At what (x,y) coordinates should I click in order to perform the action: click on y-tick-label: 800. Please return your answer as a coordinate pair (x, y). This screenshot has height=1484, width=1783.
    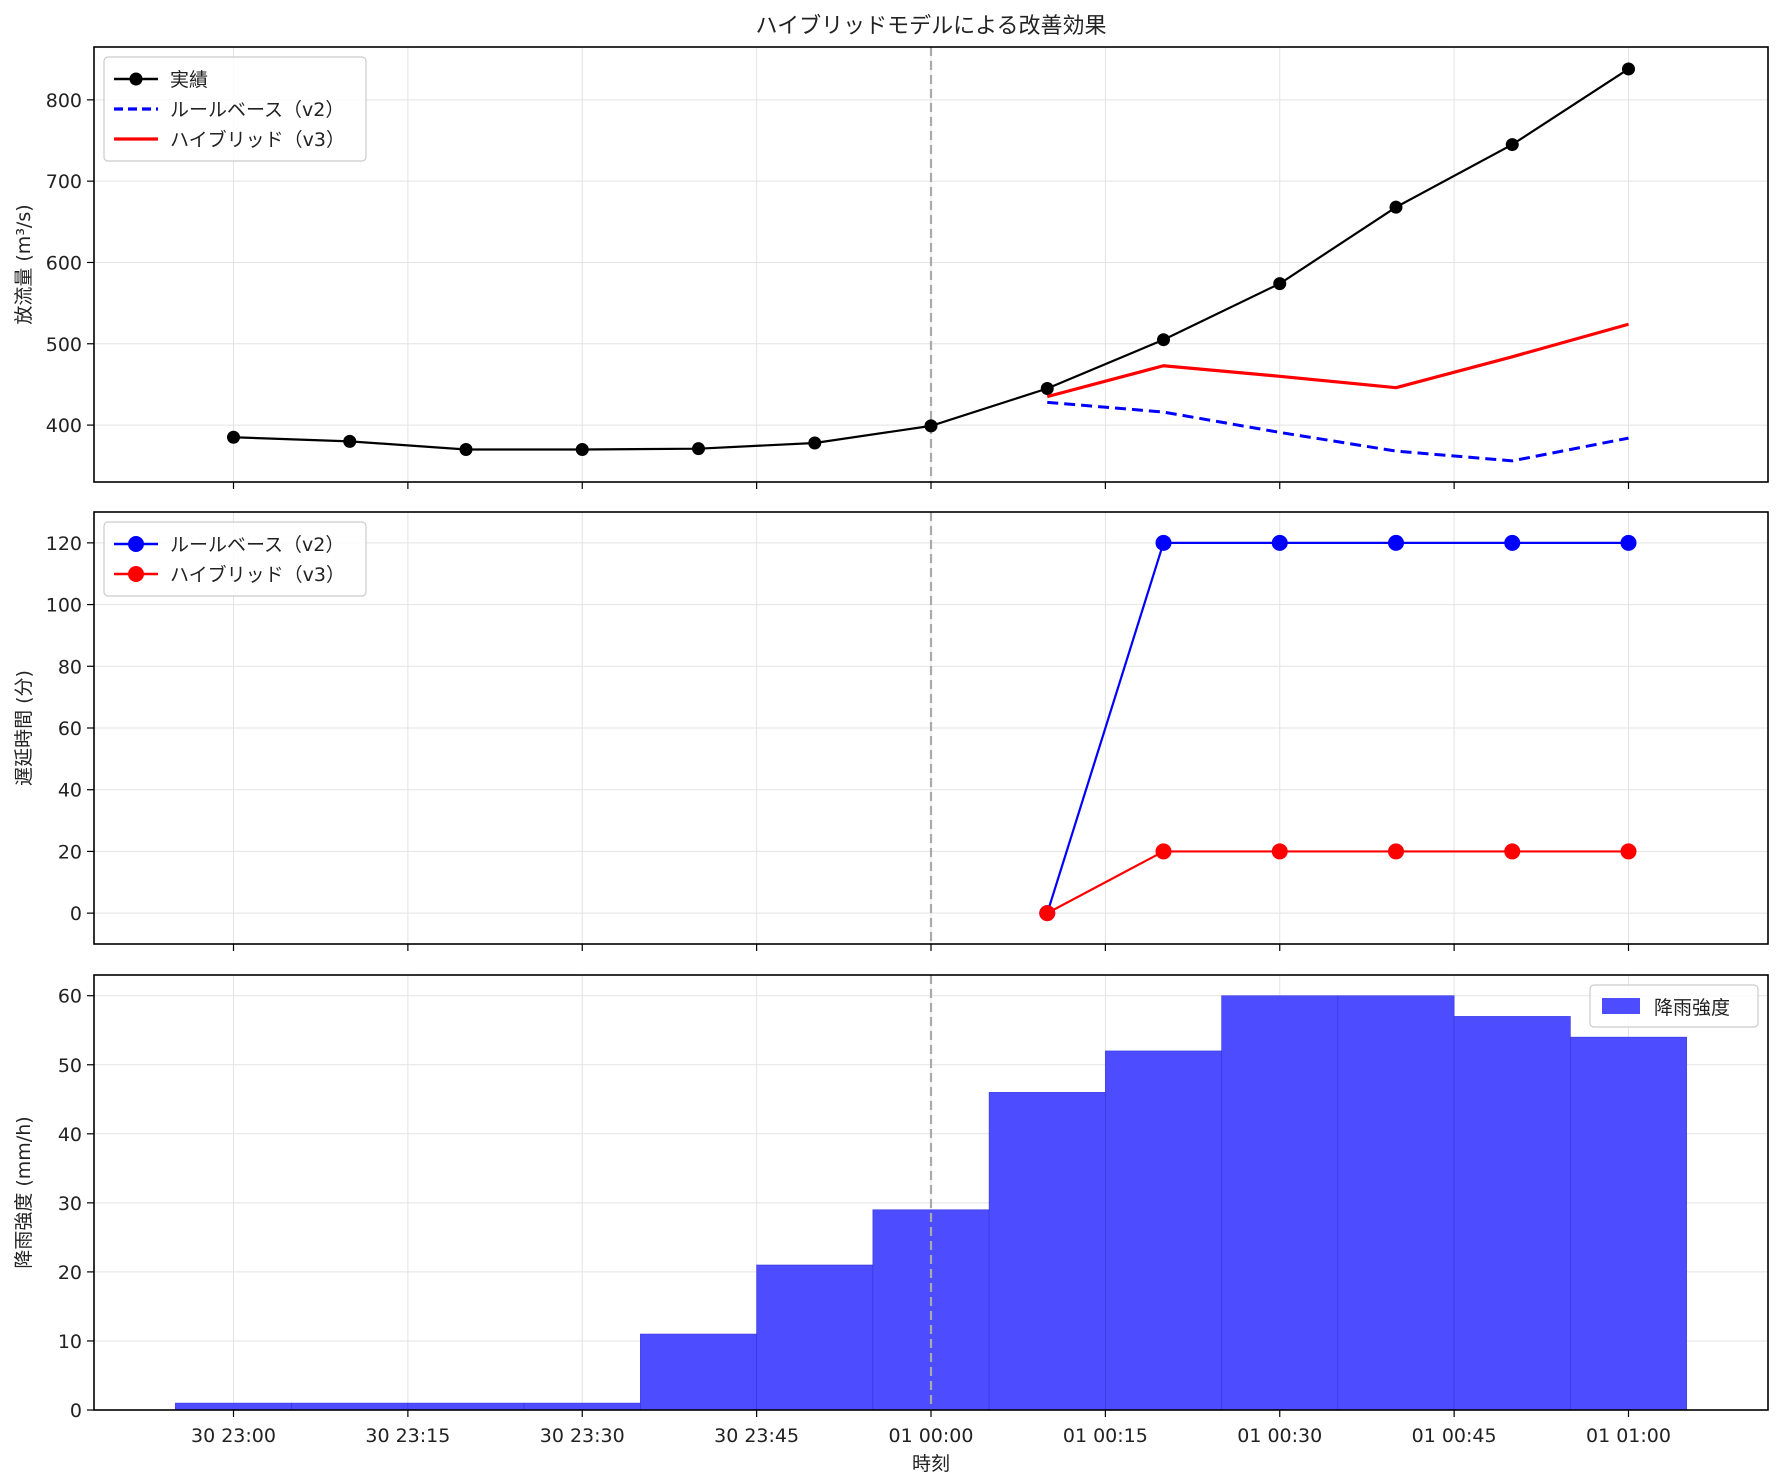
    Looking at the image, I should click on (64, 101).